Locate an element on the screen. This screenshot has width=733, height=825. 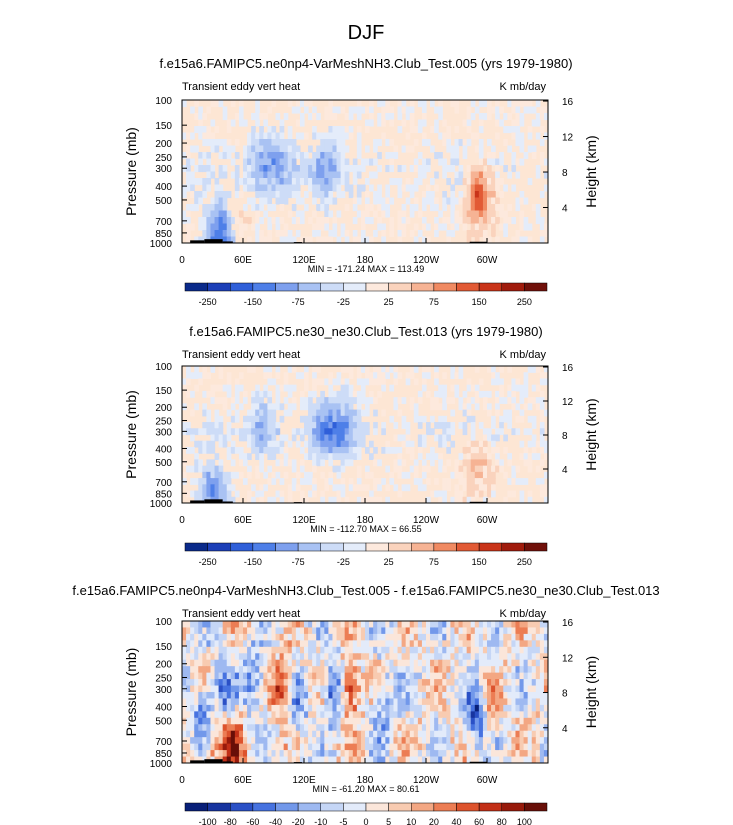
colorbar-label: -100 is located at coordinates (208, 821).